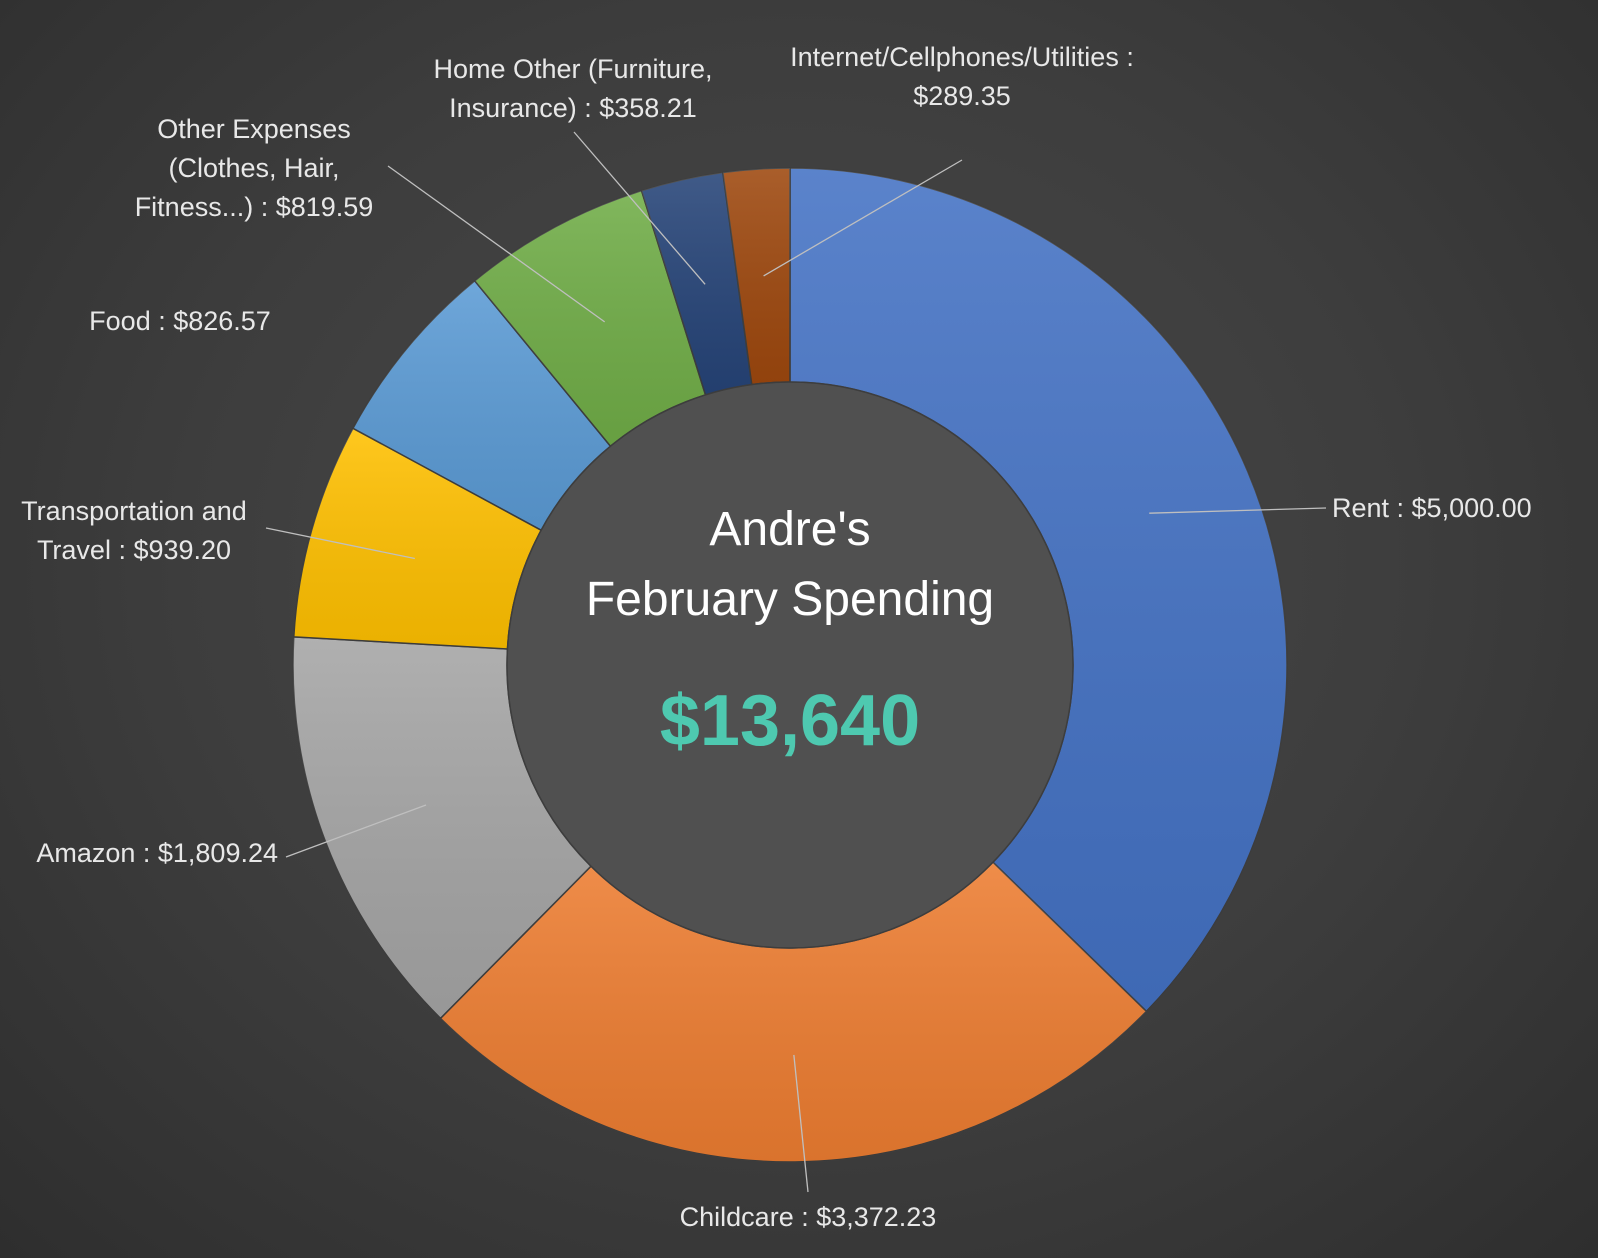 This screenshot has height=1258, width=1598. Describe the element at coordinates (157, 853) in the screenshot. I see `data-label: Amazon : $1,809.24` at that location.